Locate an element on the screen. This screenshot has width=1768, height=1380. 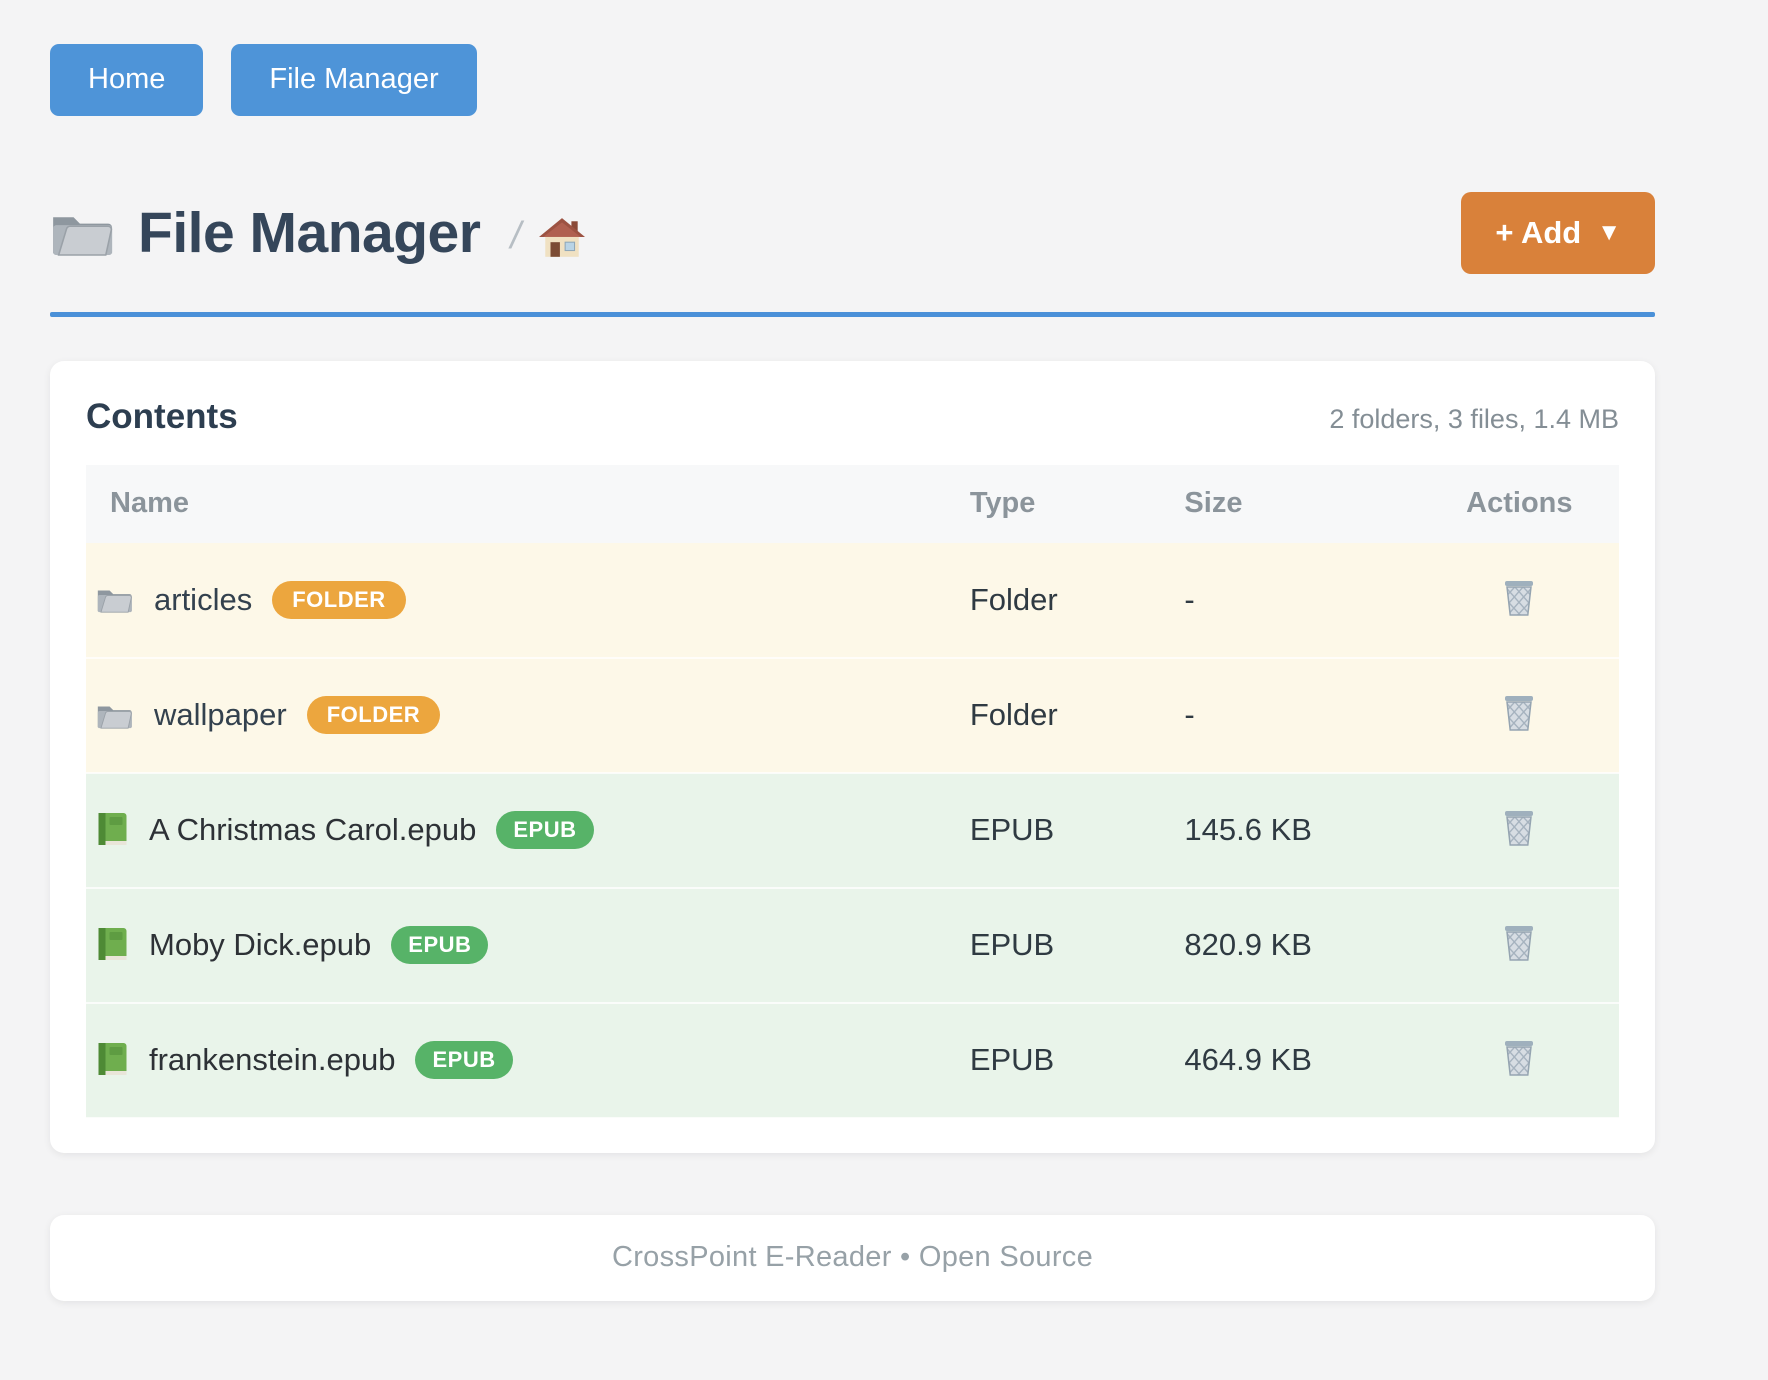
file-size: 145.6 KB is located at coordinates (1297, 830).